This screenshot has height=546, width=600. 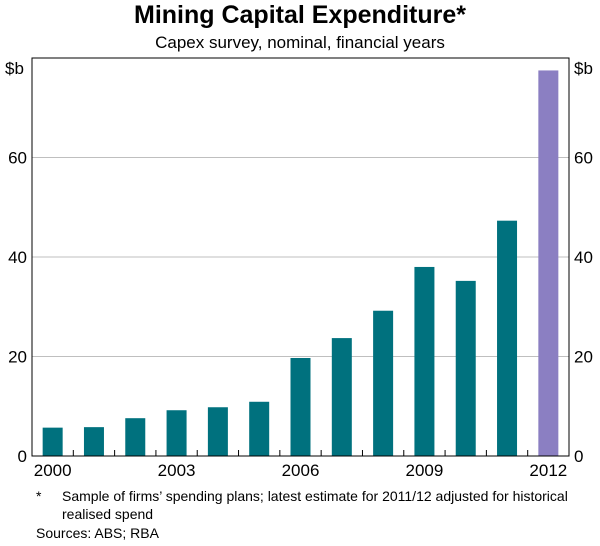 I want to click on bar-2000, so click(x=52, y=441).